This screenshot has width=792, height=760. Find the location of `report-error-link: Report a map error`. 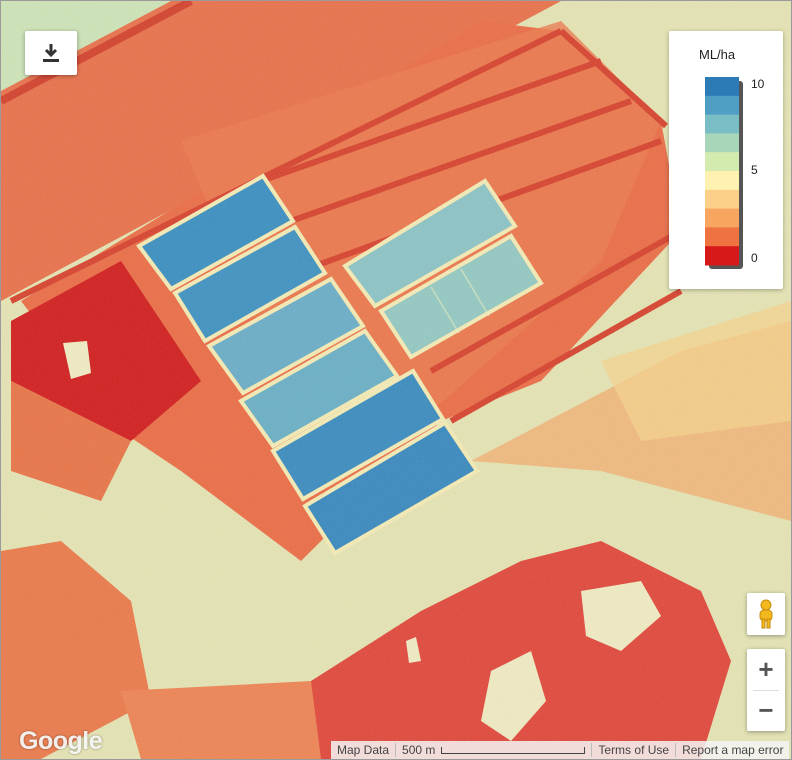

report-error-link: Report a map error is located at coordinates (733, 750).